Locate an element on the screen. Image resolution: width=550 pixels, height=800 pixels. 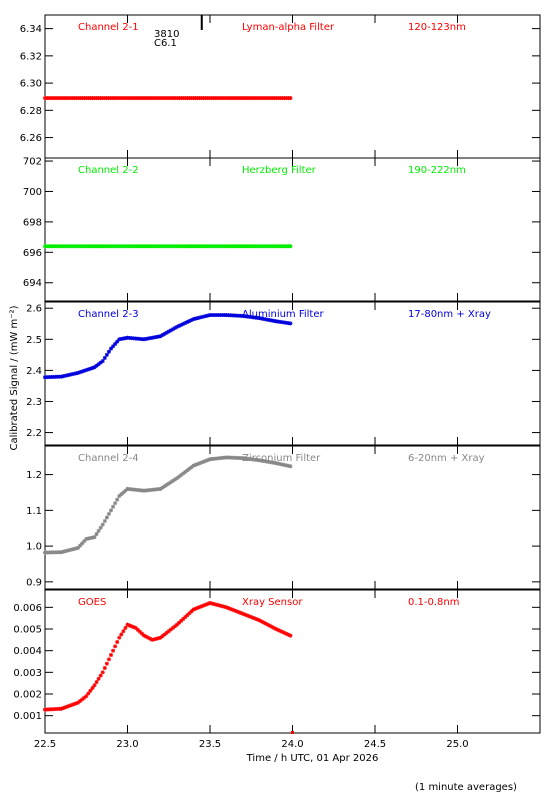
ytick-label: 2.2 is located at coordinates (34, 433).